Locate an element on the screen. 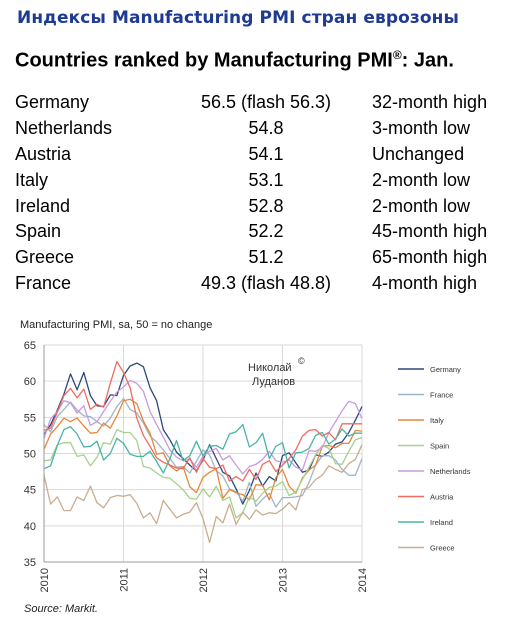 The image size is (511, 640). table-row: Greece 51.2 65-month high is located at coordinates (251, 258).